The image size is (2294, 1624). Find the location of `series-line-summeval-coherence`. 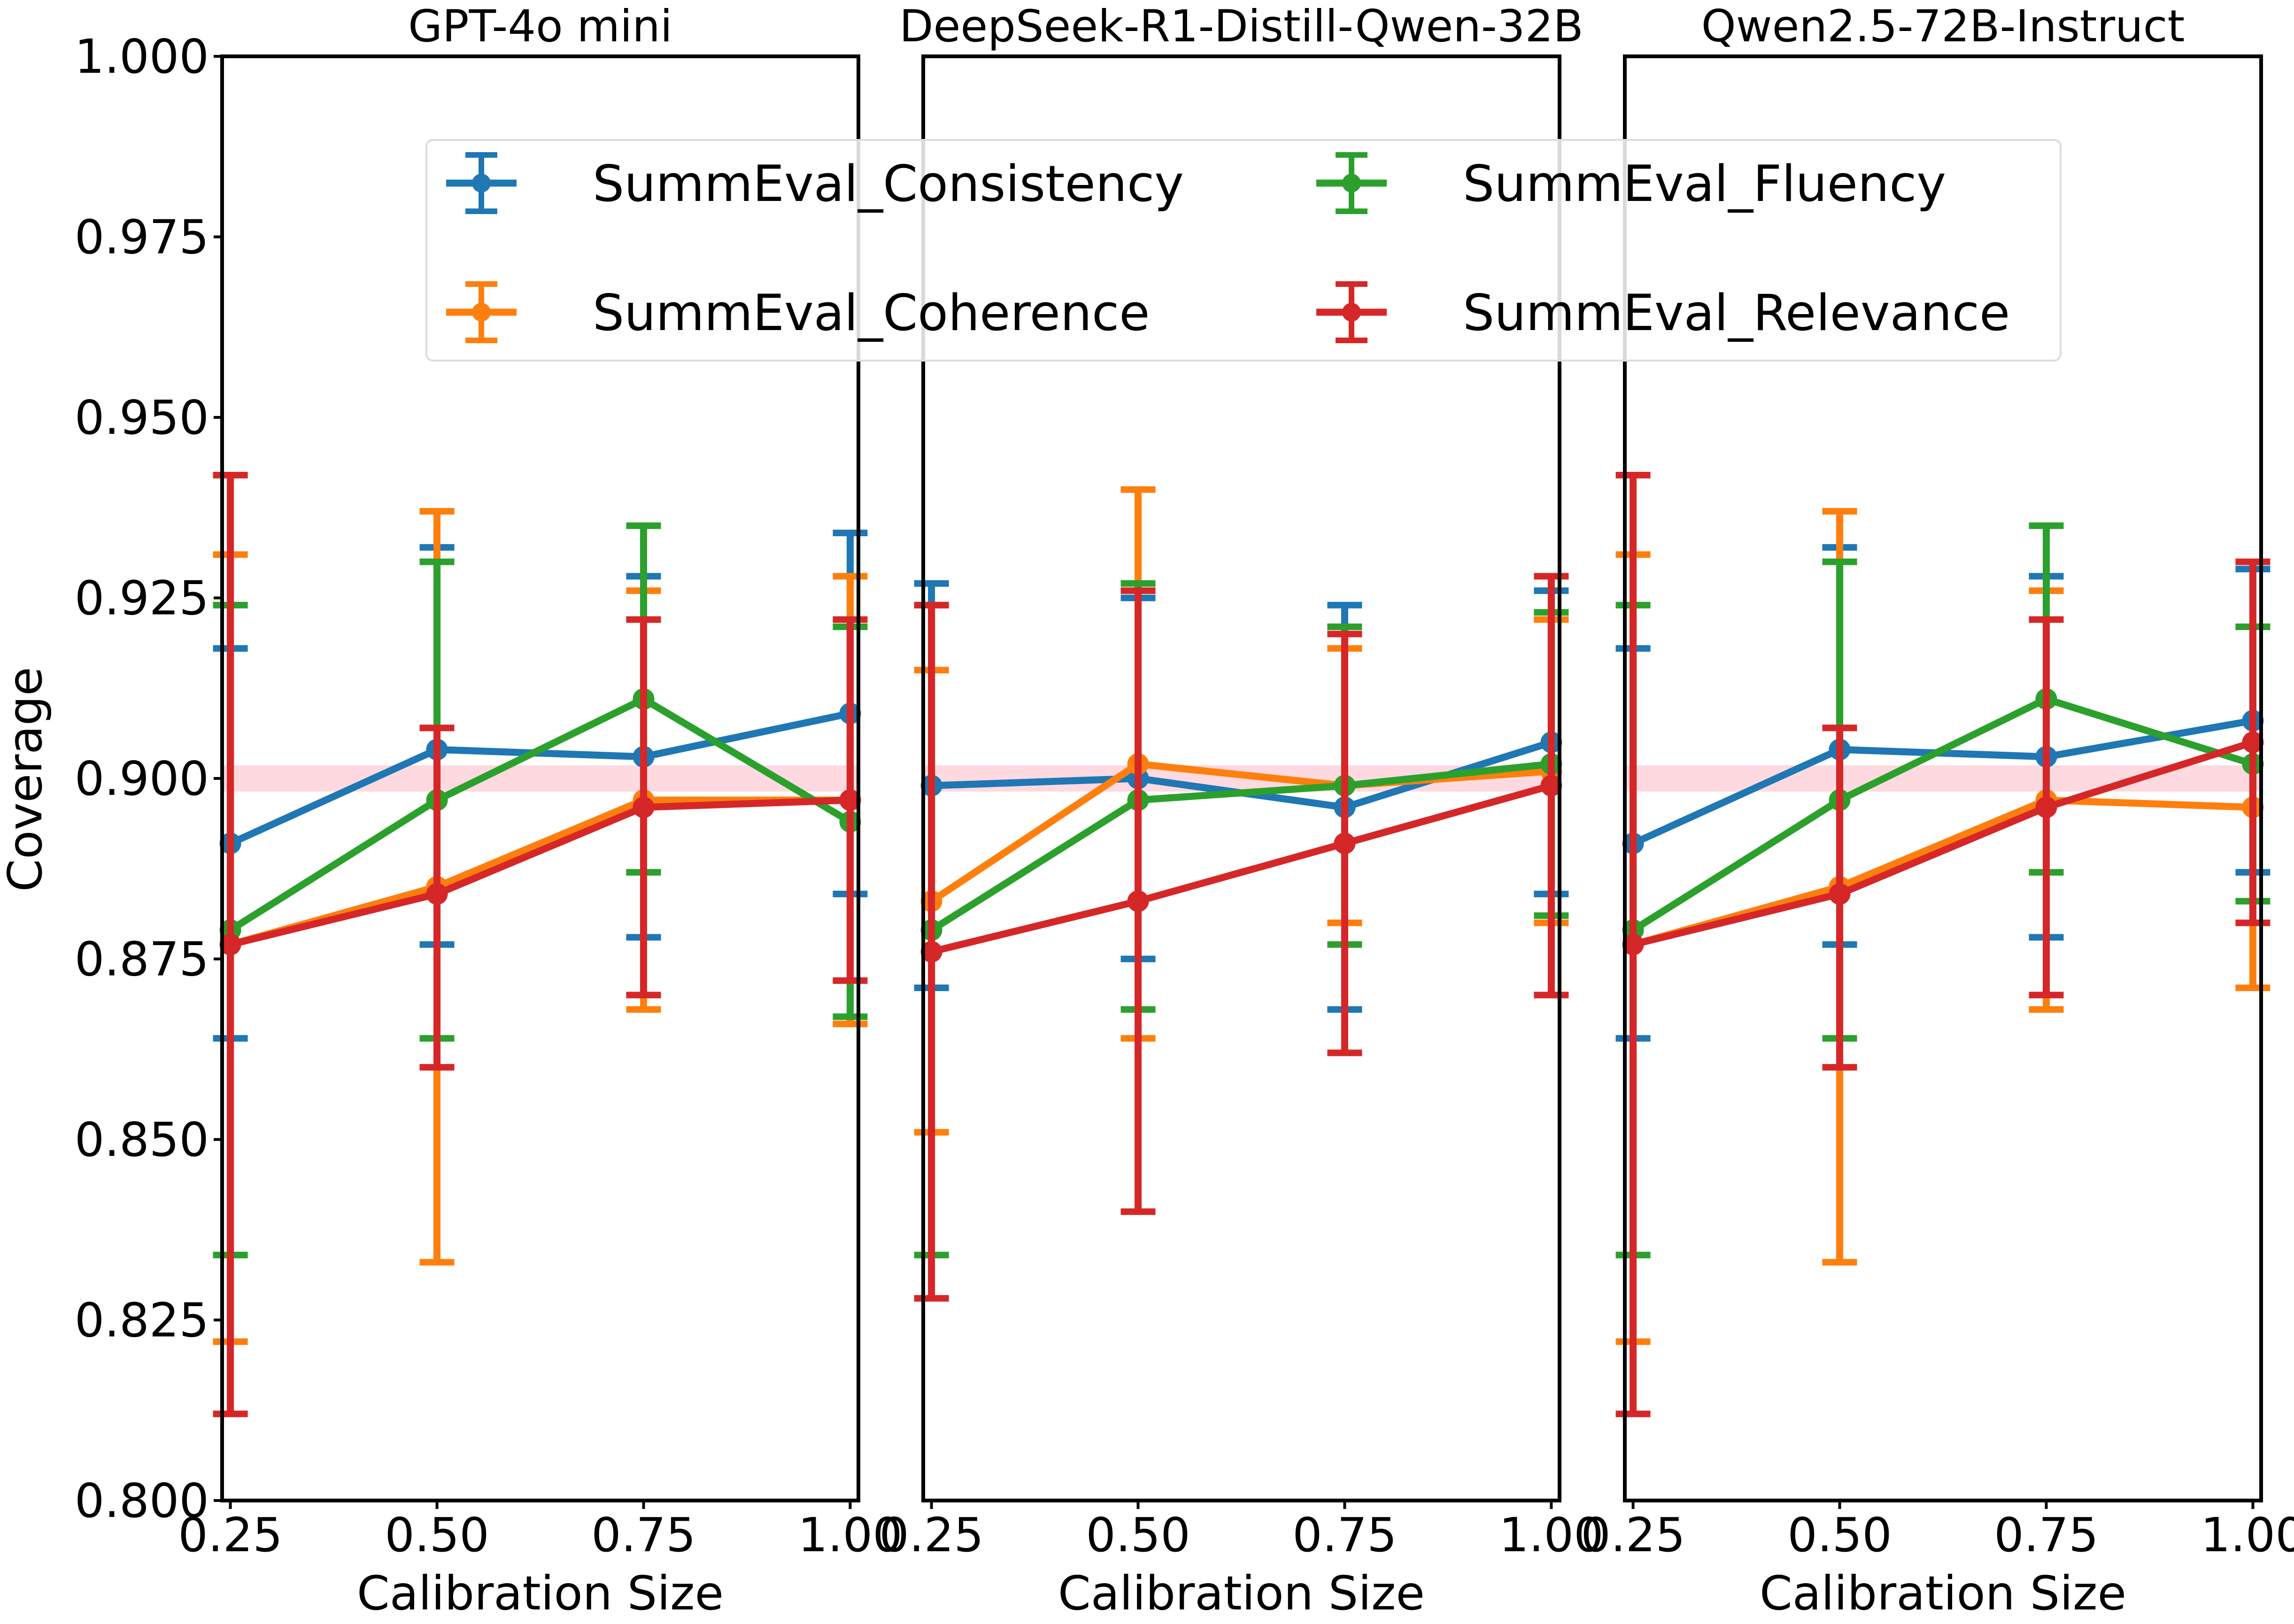

series-line-summeval-coherence is located at coordinates (1240, 832).